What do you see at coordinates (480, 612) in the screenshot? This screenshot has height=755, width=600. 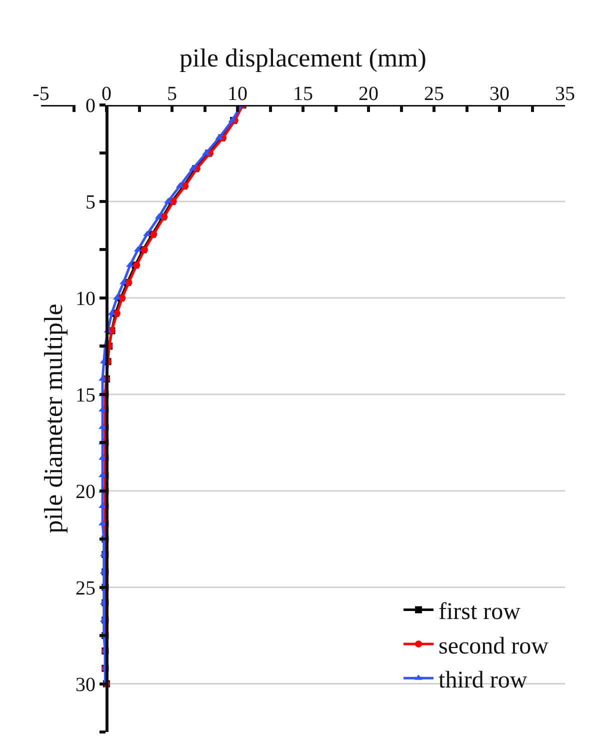 I see `legend-label: first row` at bounding box center [480, 612].